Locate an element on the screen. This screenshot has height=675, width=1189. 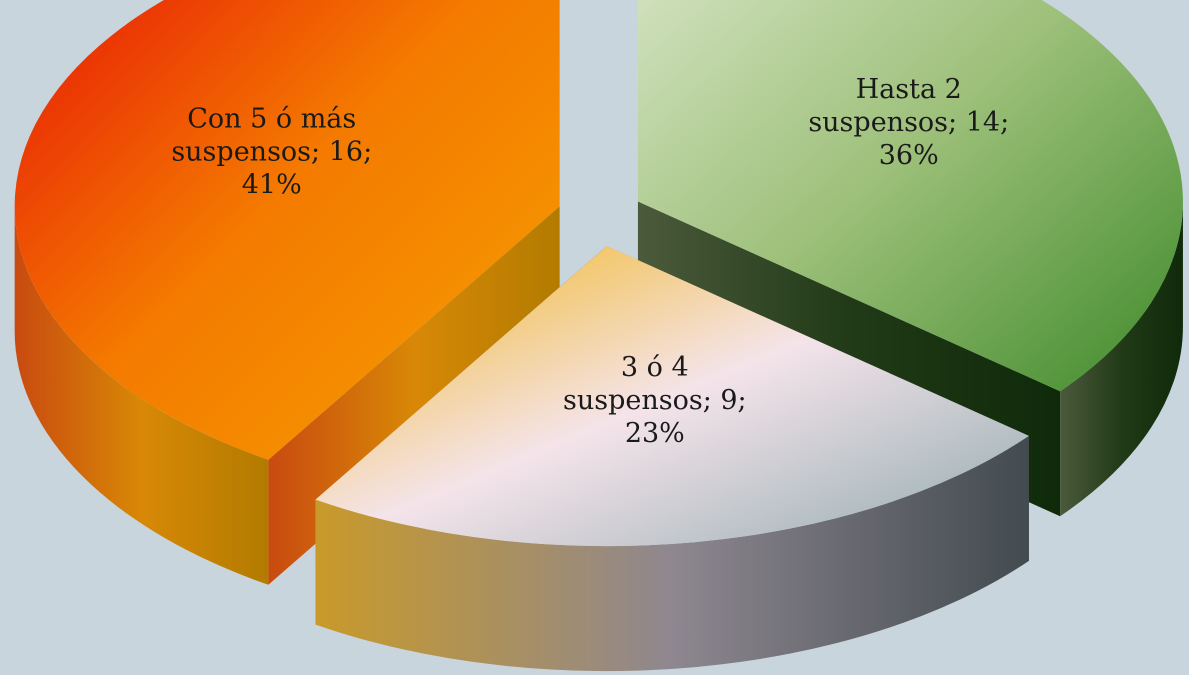
pie-slice-label-line: Con 5 ó más is located at coordinates (271, 118).